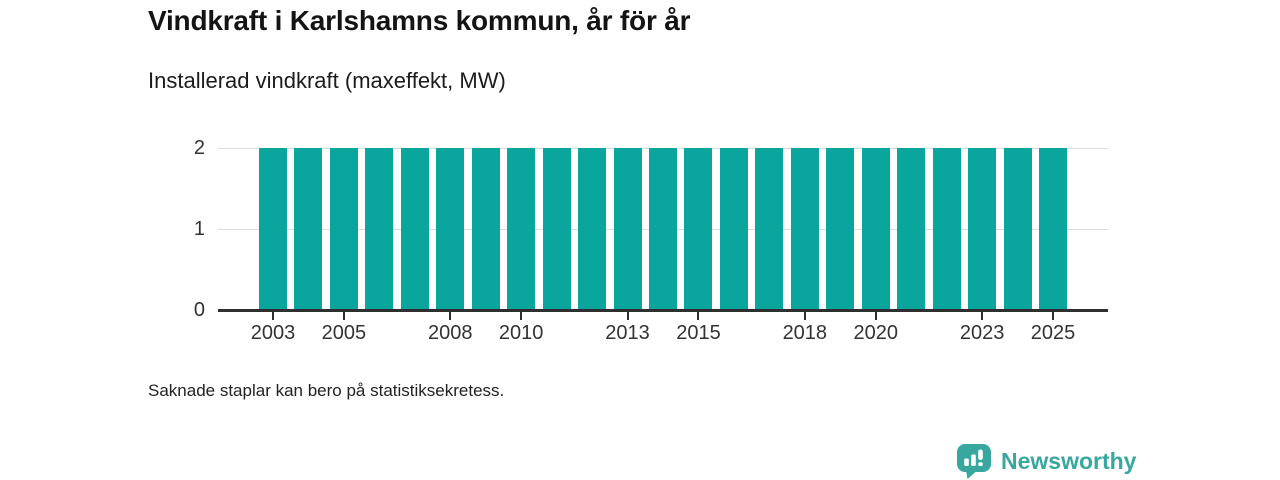  I want to click on bar-2017, so click(769, 229).